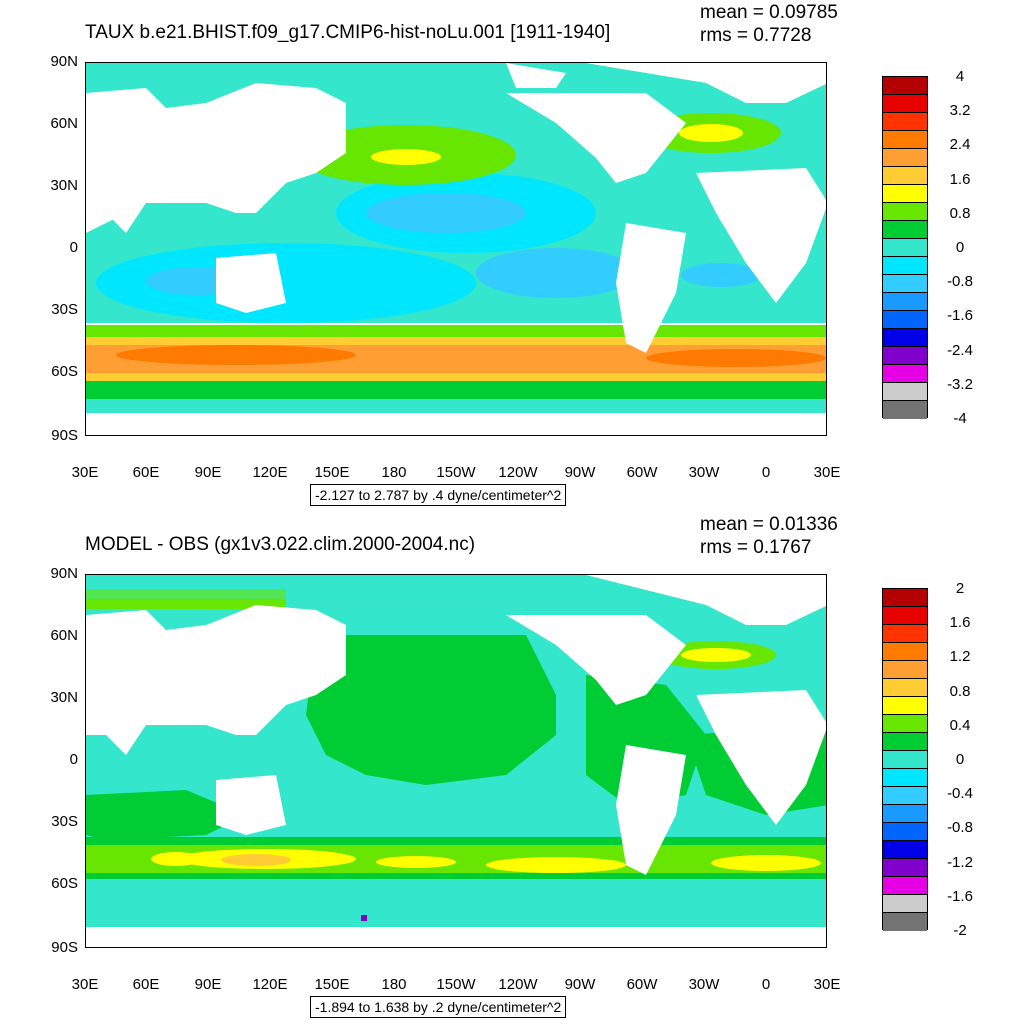 This screenshot has width=1024, height=1024. Describe the element at coordinates (642, 984) in the screenshot. I see `lon-label: 60W` at that location.